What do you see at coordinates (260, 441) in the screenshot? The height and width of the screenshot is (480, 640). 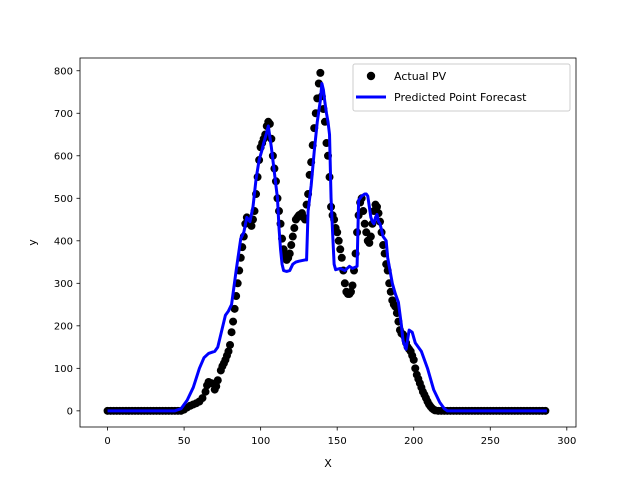 I see `x-tick-label: 100` at bounding box center [260, 441].